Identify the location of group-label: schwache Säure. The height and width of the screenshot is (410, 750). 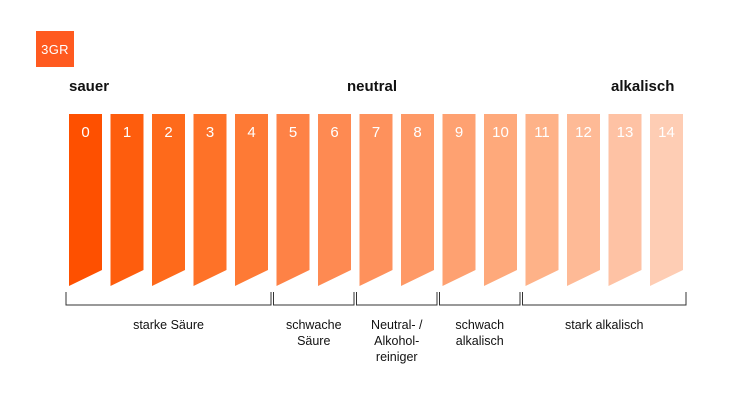
(313, 333).